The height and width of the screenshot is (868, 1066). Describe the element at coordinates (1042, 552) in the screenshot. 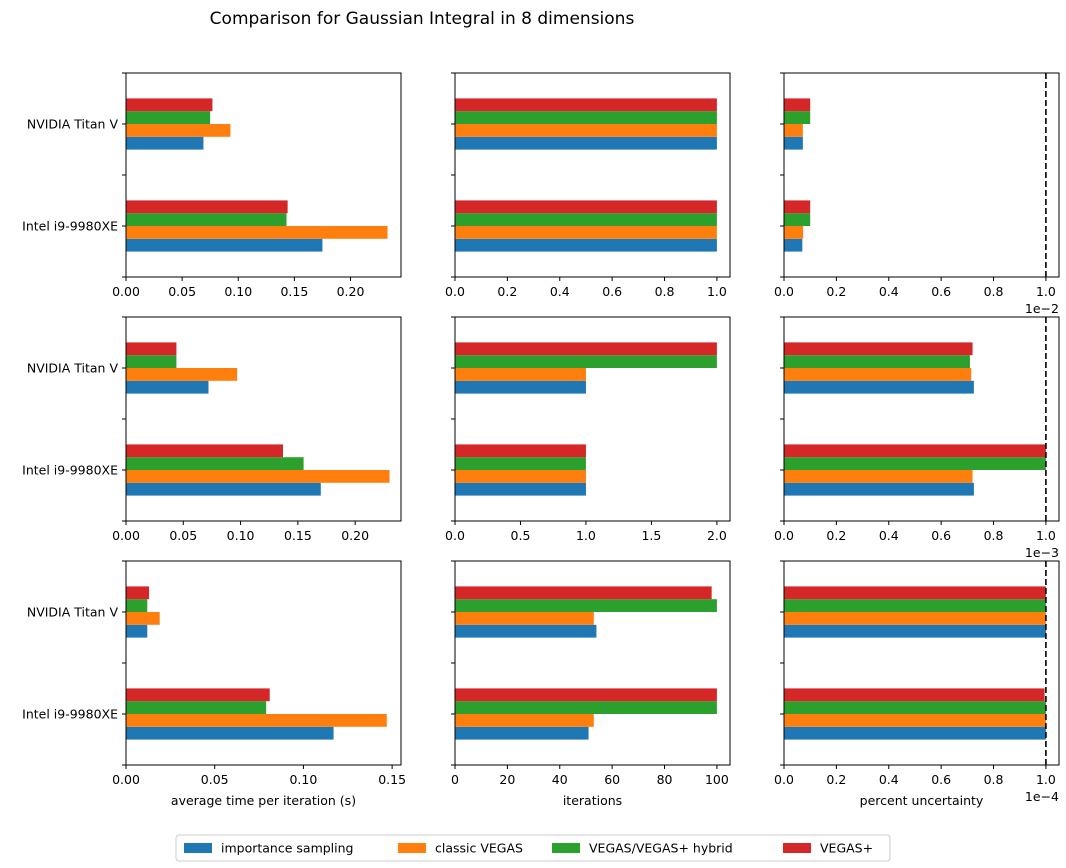

I see `axis-offset-label: 1e−3` at that location.